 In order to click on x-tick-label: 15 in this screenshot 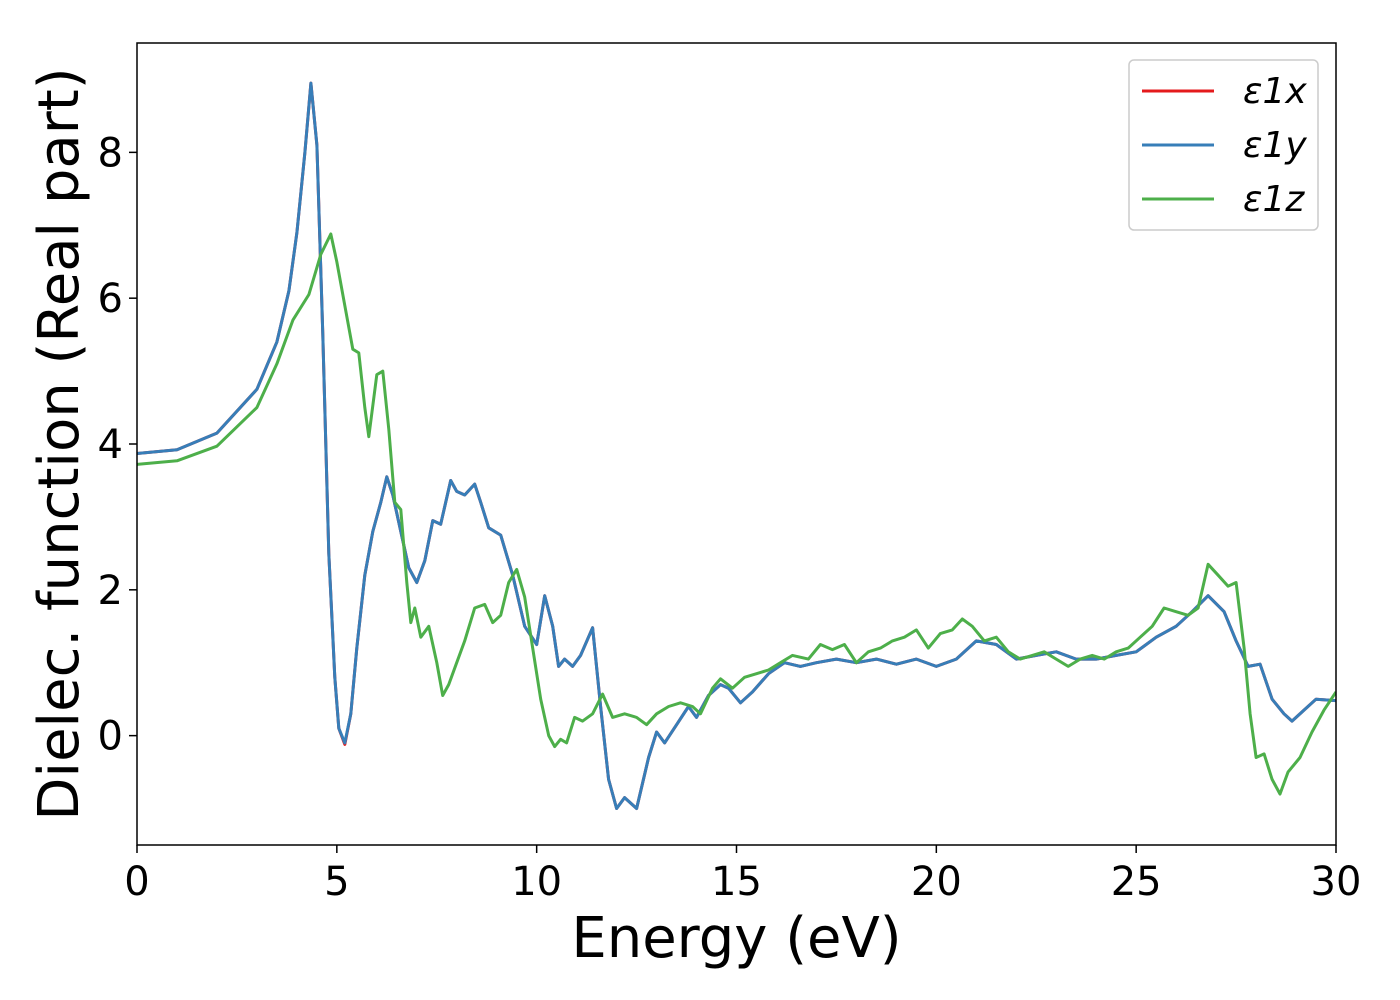, I will do `click(736, 882)`.